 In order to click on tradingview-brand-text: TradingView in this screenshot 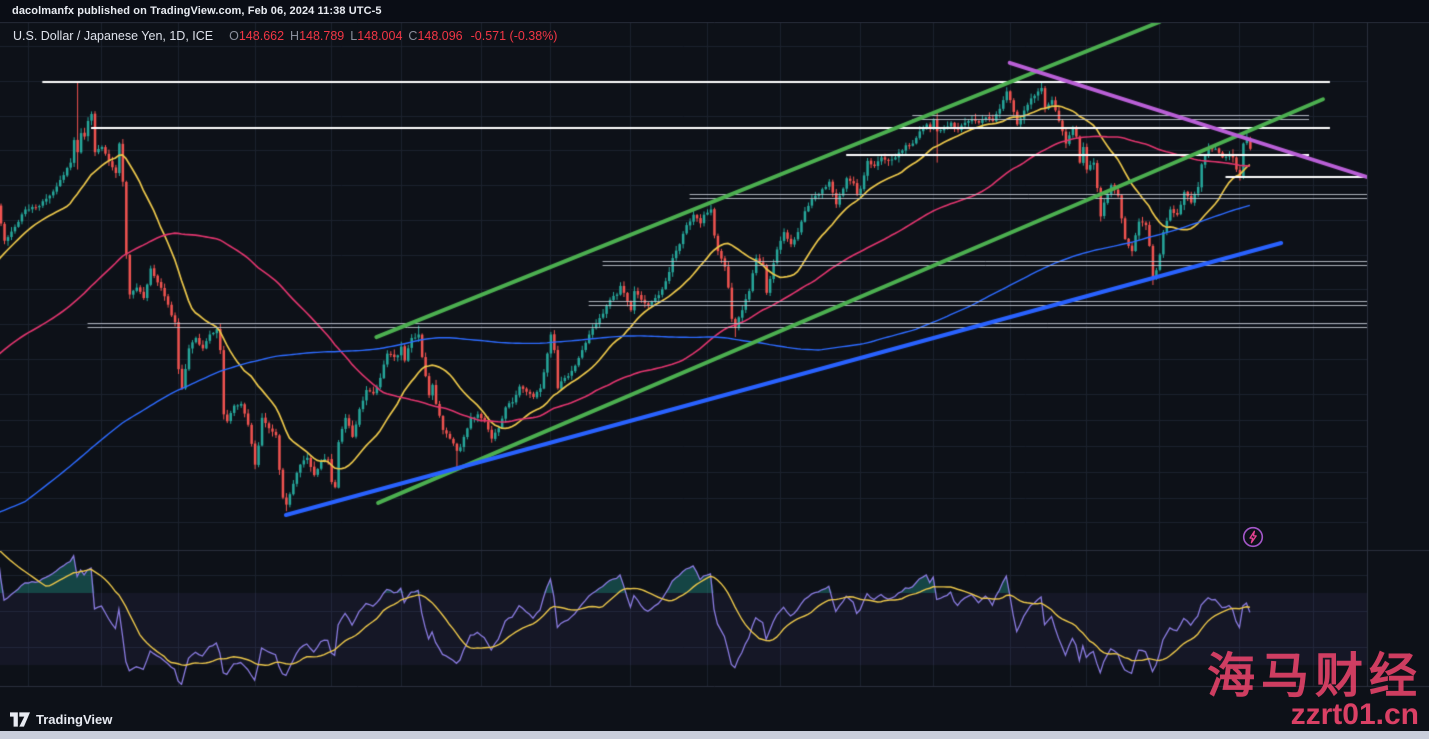, I will do `click(74, 719)`.